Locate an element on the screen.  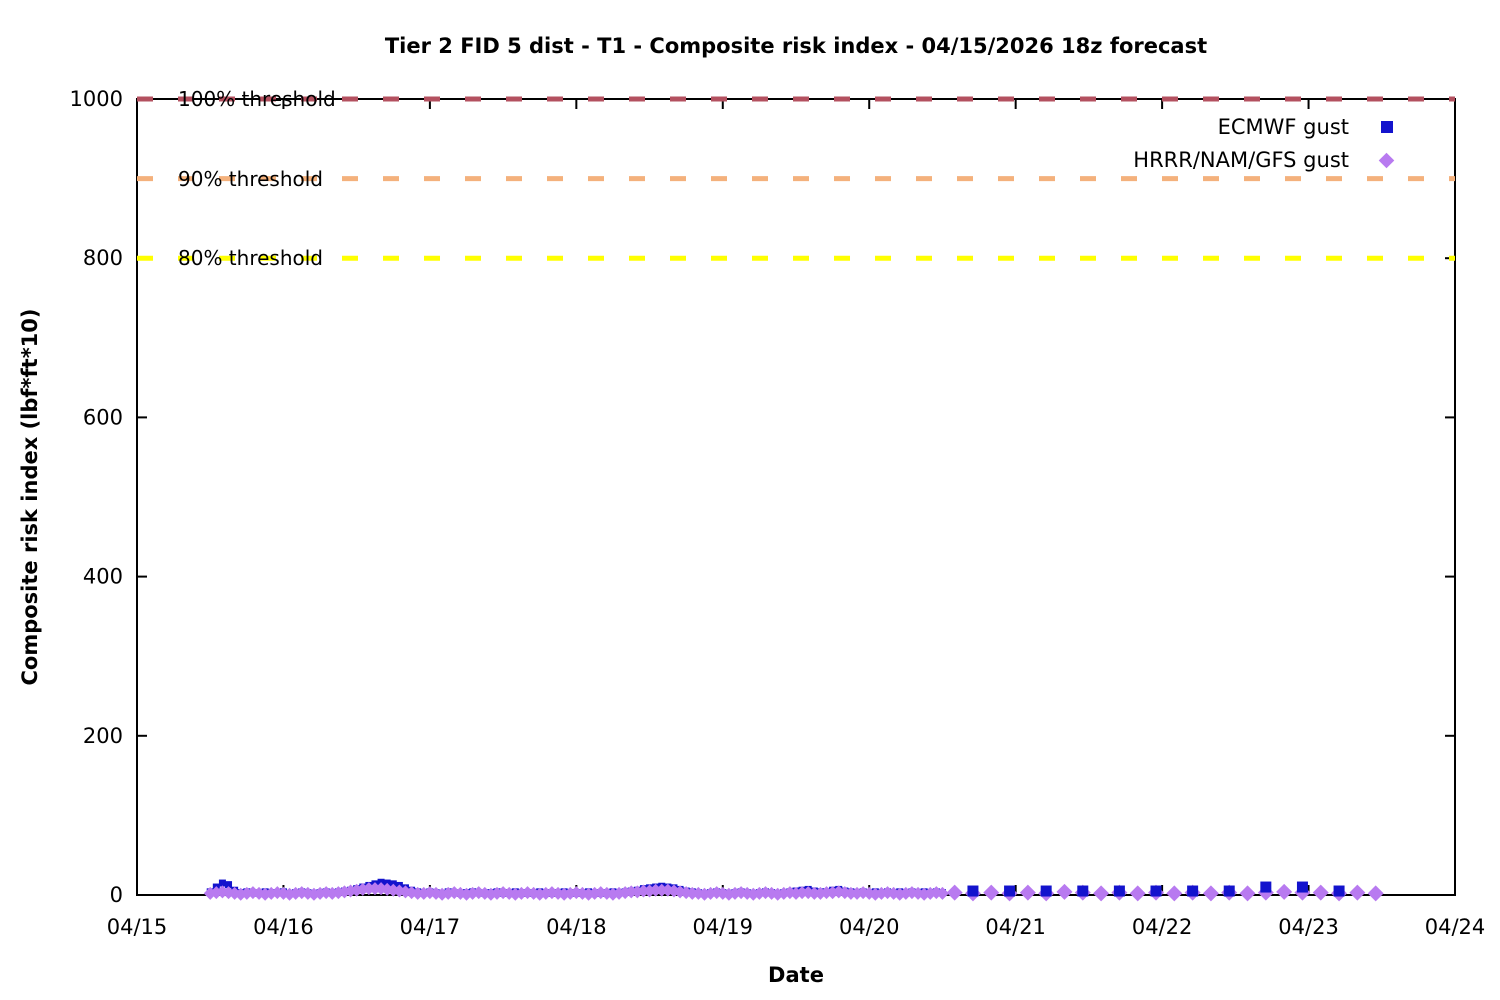
y-tick-label: 1000 is located at coordinates (96, 99).